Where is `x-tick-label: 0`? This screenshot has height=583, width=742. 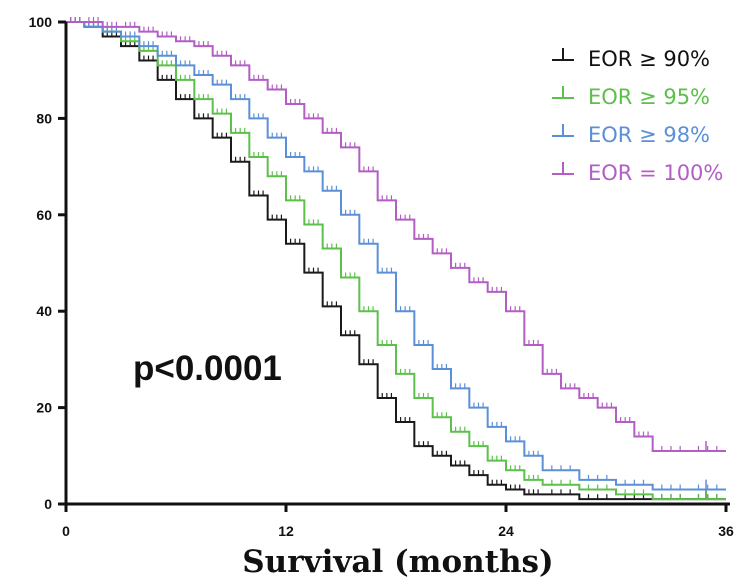
x-tick-label: 0 is located at coordinates (66, 531).